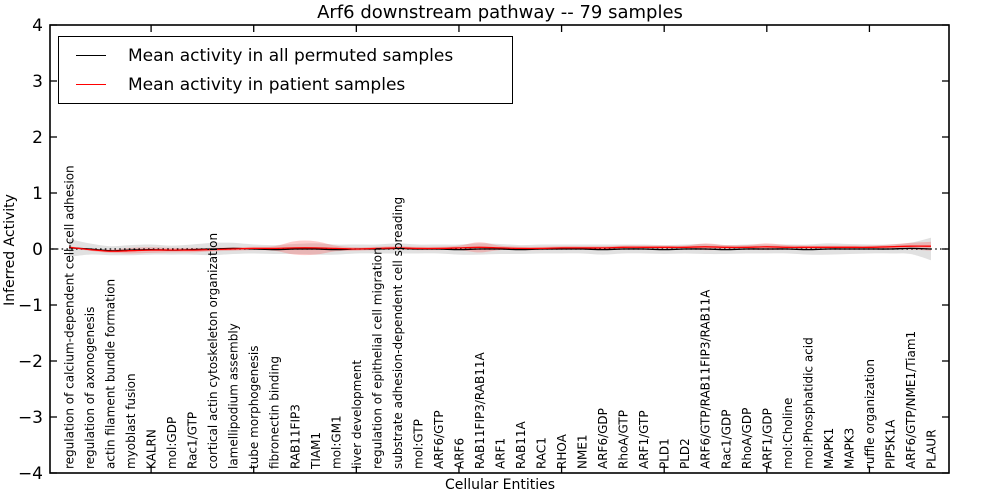  What do you see at coordinates (542, 453) in the screenshot?
I see `x-tick-label: RAC1` at bounding box center [542, 453].